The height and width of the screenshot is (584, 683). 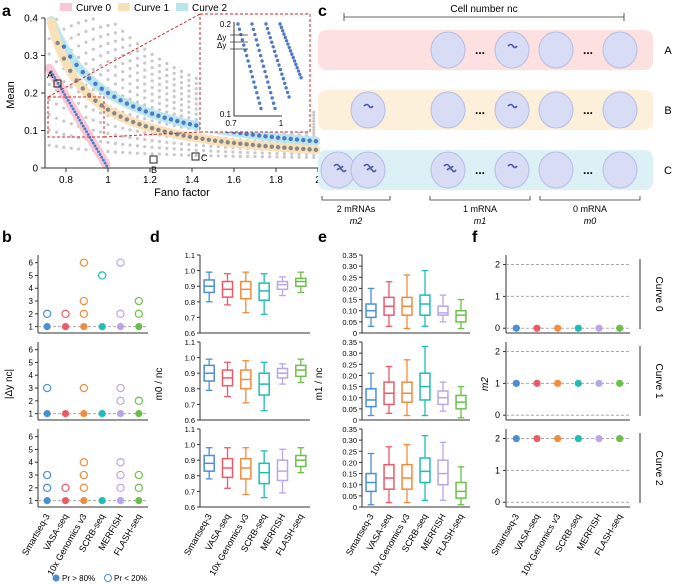 I want to click on panel-a-y-tick-label: 0, so click(x=35, y=169).